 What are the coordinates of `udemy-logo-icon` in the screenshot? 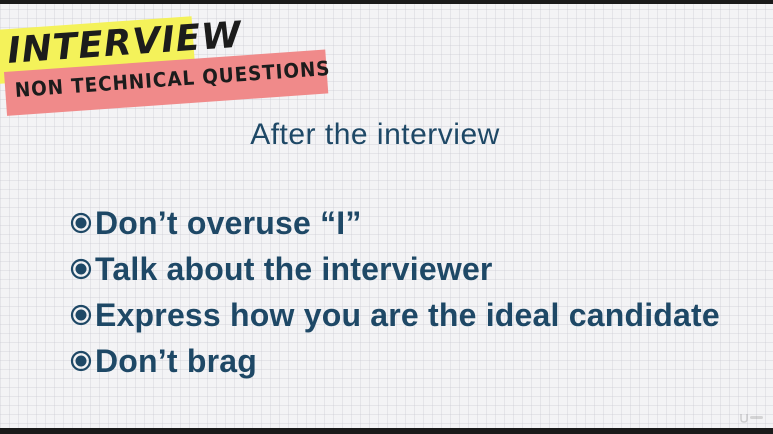 It's located at (751, 418).